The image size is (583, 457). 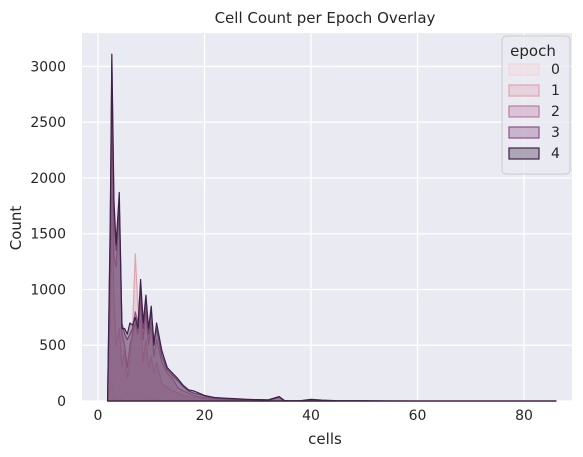 What do you see at coordinates (555, 112) in the screenshot?
I see `legend-label-epoch-2: 2` at bounding box center [555, 112].